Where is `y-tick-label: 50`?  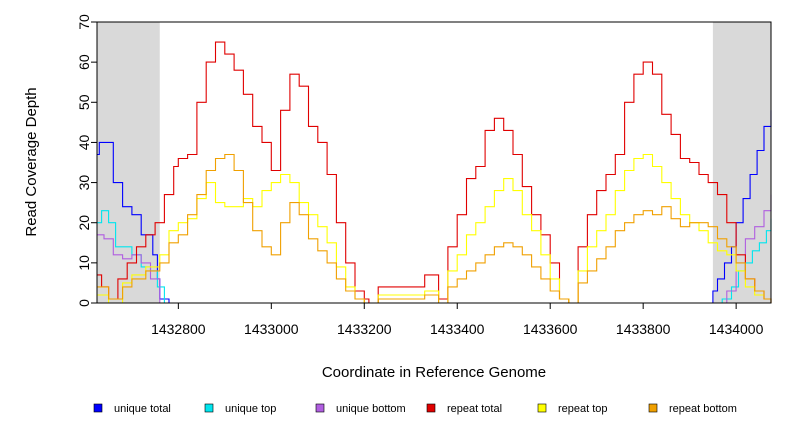
y-tick-label: 50 is located at coordinates (84, 102).